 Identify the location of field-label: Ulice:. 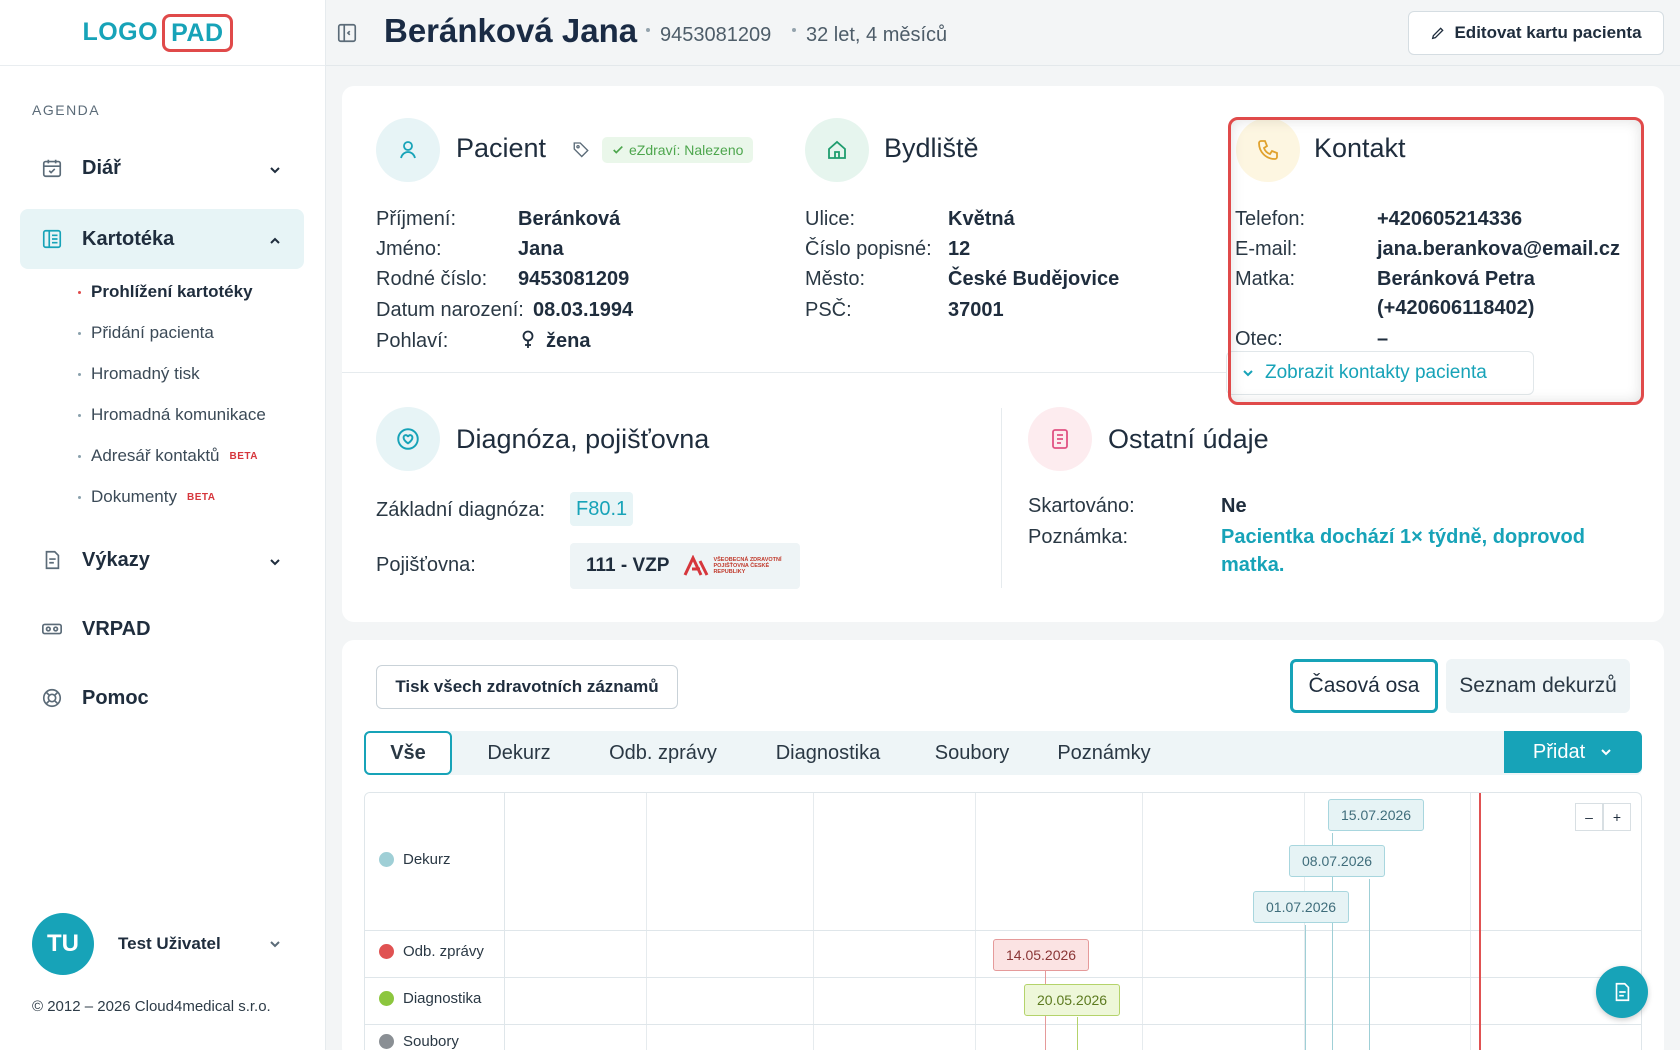
(830, 219).